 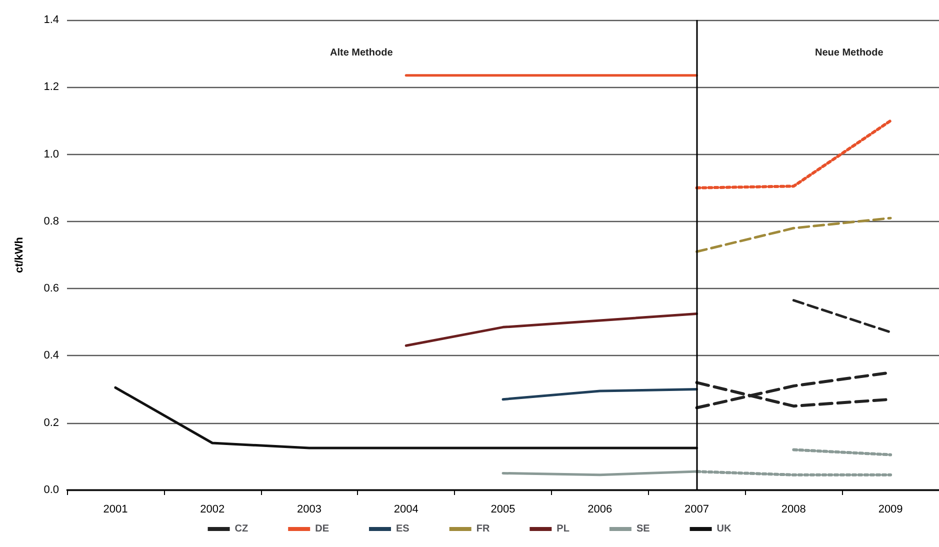 What do you see at coordinates (503, 510) in the screenshot?
I see `x-tick-label: 2005` at bounding box center [503, 510].